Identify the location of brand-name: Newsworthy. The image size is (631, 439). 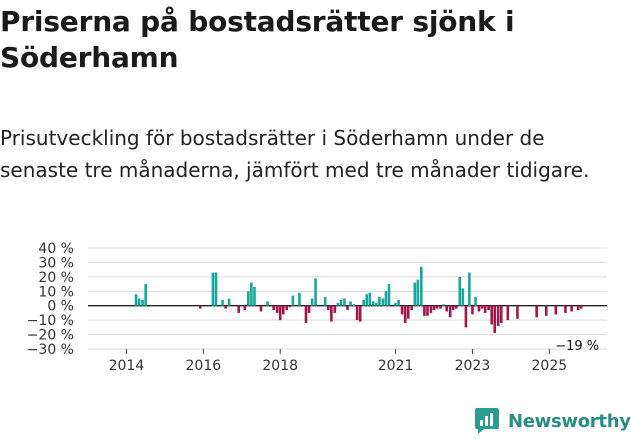
(569, 421).